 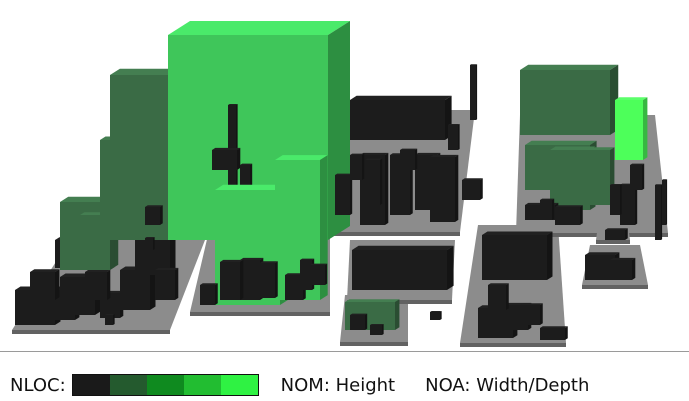 I want to click on building-17-top, so click(x=154, y=206).